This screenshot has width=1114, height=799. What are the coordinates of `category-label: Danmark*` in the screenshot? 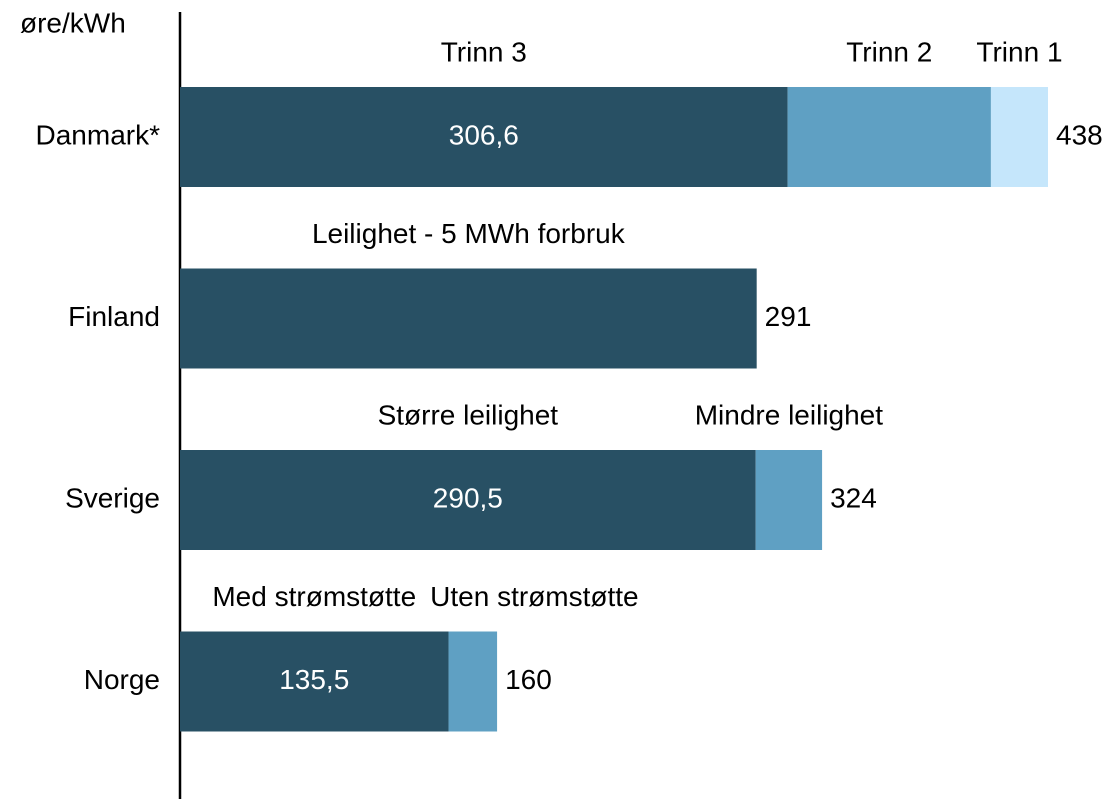 It's located at (98, 134).